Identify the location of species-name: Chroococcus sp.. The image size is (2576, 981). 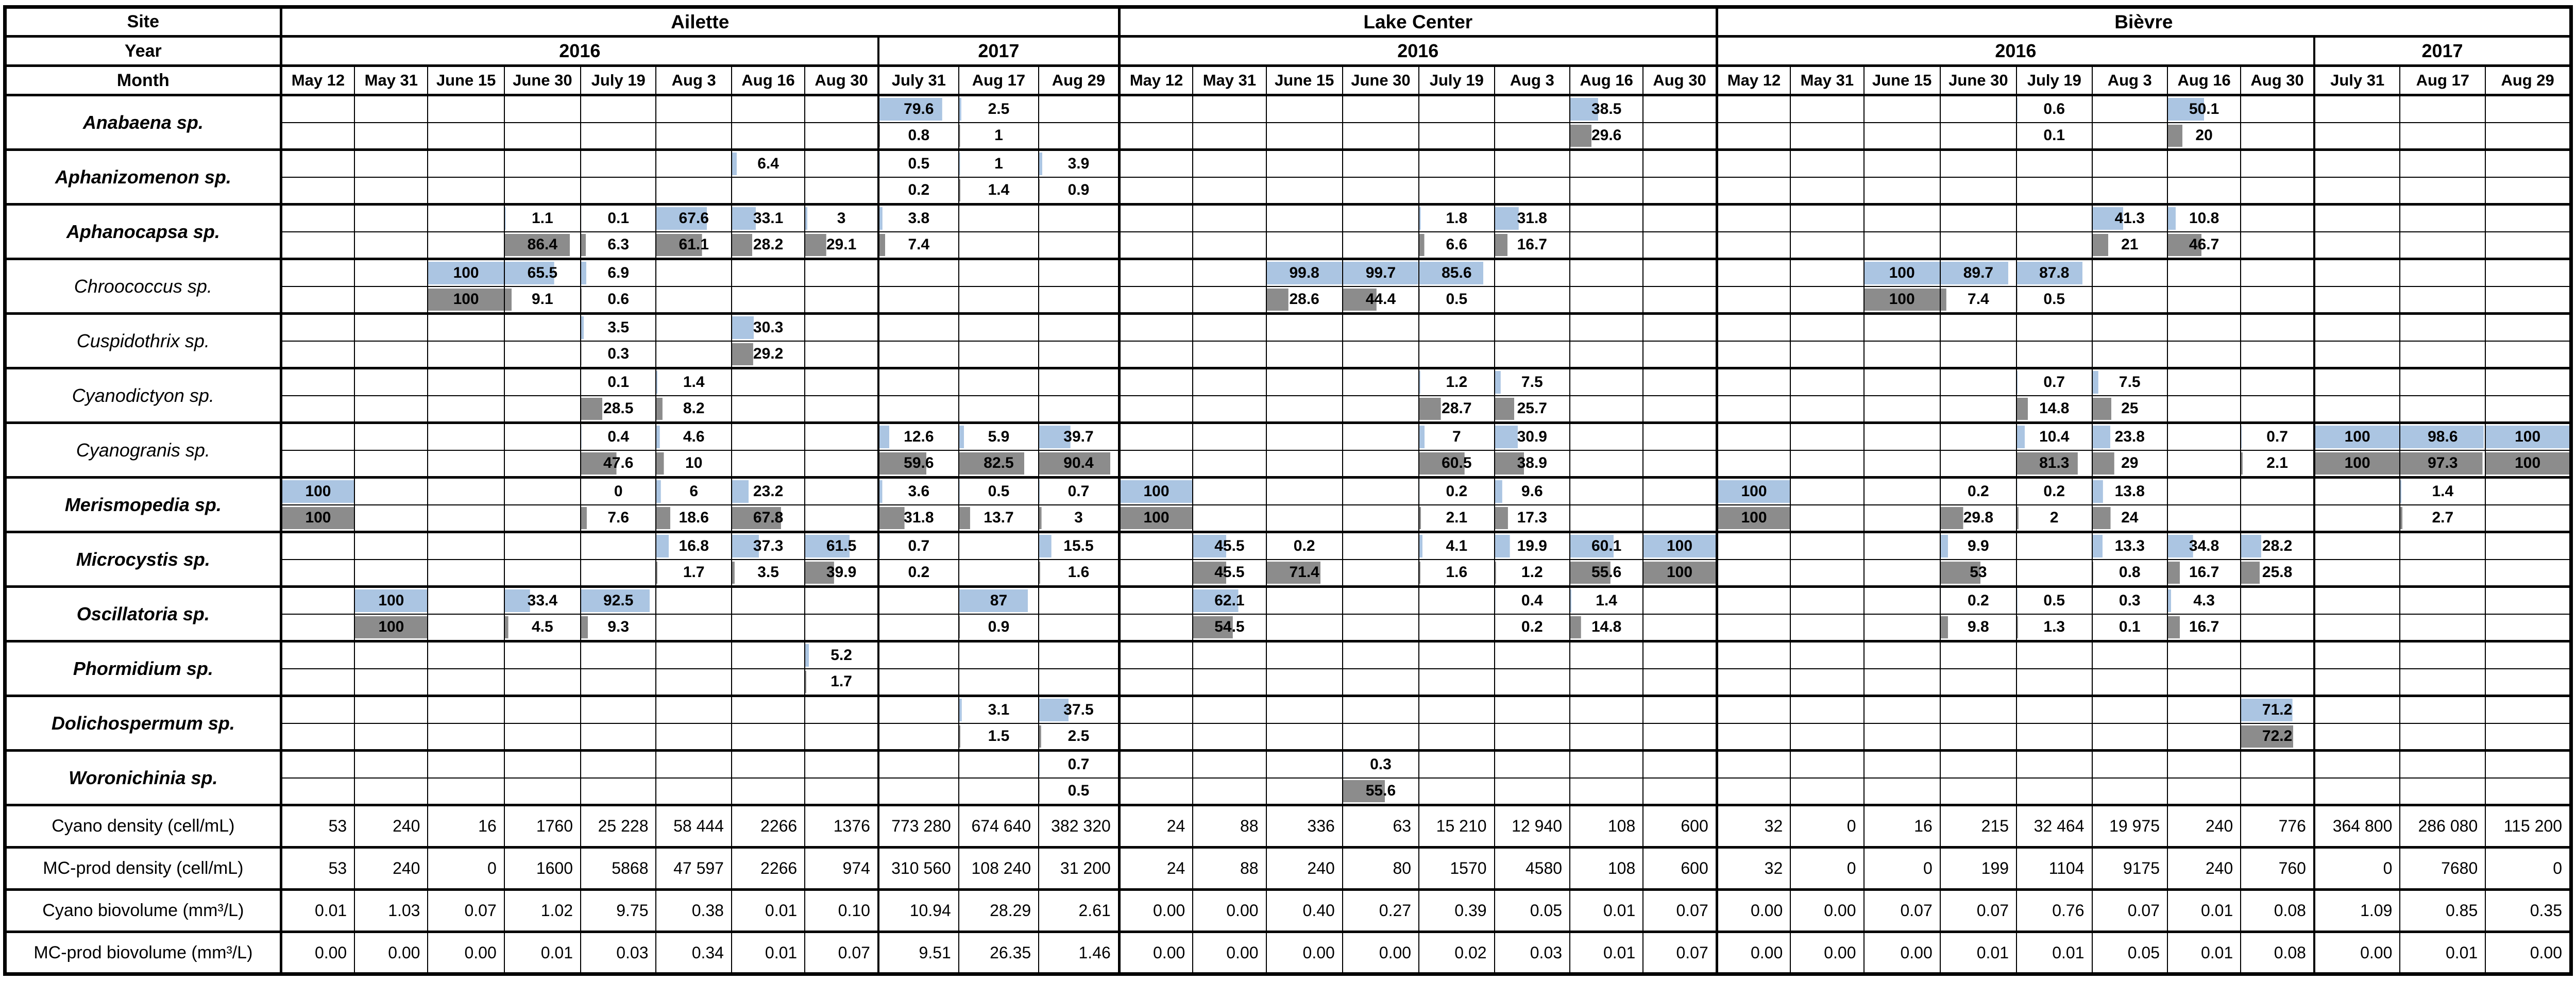
(143, 286).